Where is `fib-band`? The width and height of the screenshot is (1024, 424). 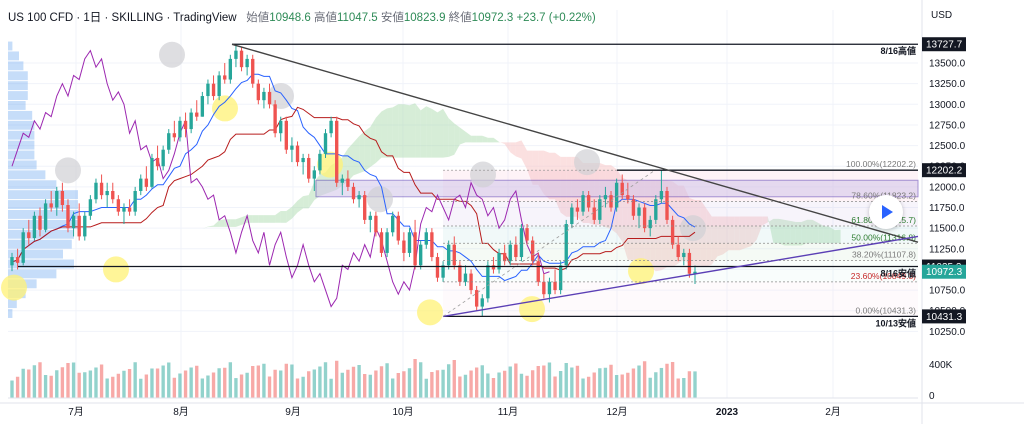
fib-band is located at coordinates (680, 235).